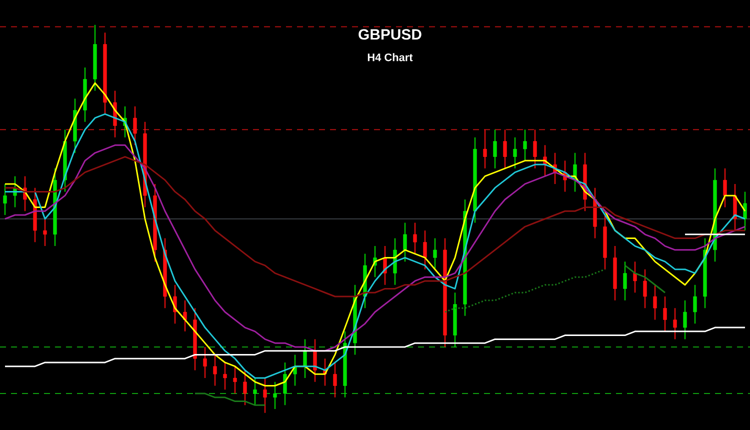 The width and height of the screenshot is (750, 430). I want to click on chart-title: GBPUSD, so click(390, 34).